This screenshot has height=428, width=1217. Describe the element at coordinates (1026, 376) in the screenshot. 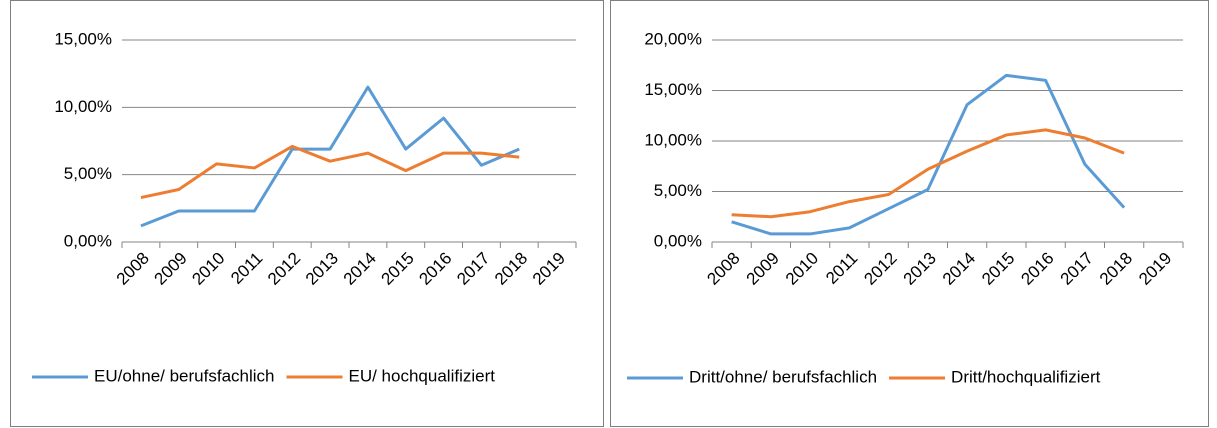

I see `legend-label: Dritt/hochqualifiziert` at that location.